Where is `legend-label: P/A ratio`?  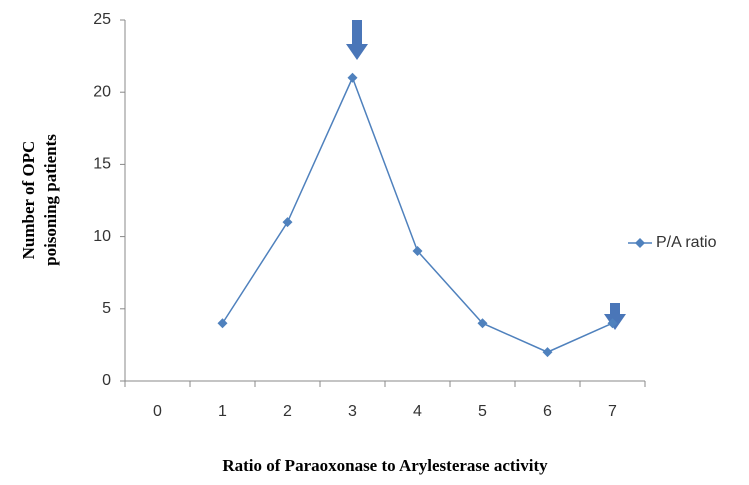 legend-label: P/A ratio is located at coordinates (686, 242).